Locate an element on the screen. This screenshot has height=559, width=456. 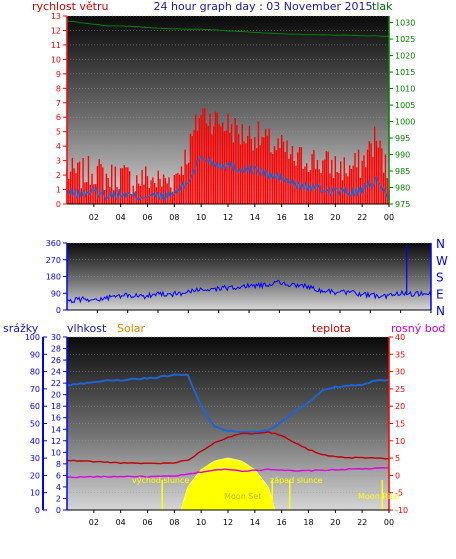
climate-x-tick-label: 12 is located at coordinates (228, 522).